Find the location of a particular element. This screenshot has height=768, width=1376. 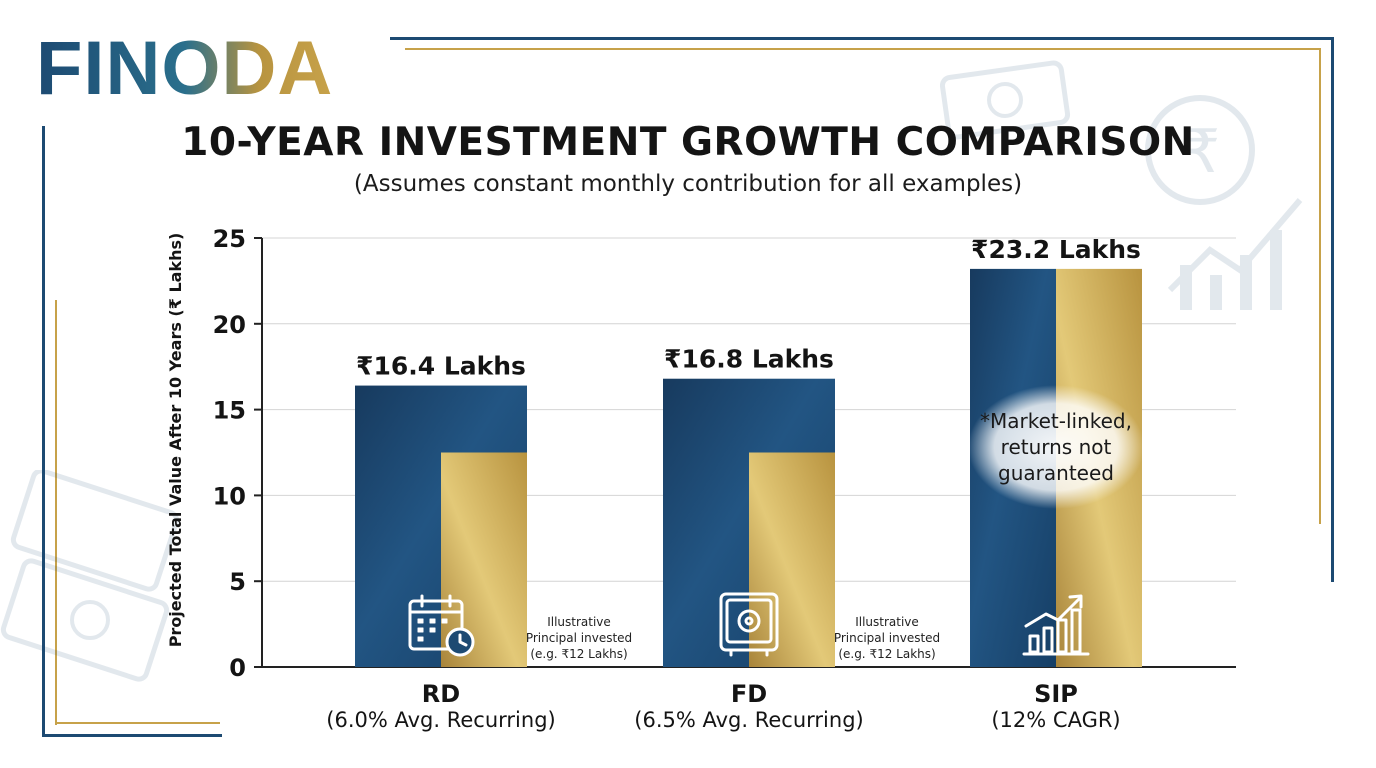

y-tick-label: 25 is located at coordinates (229, 239).